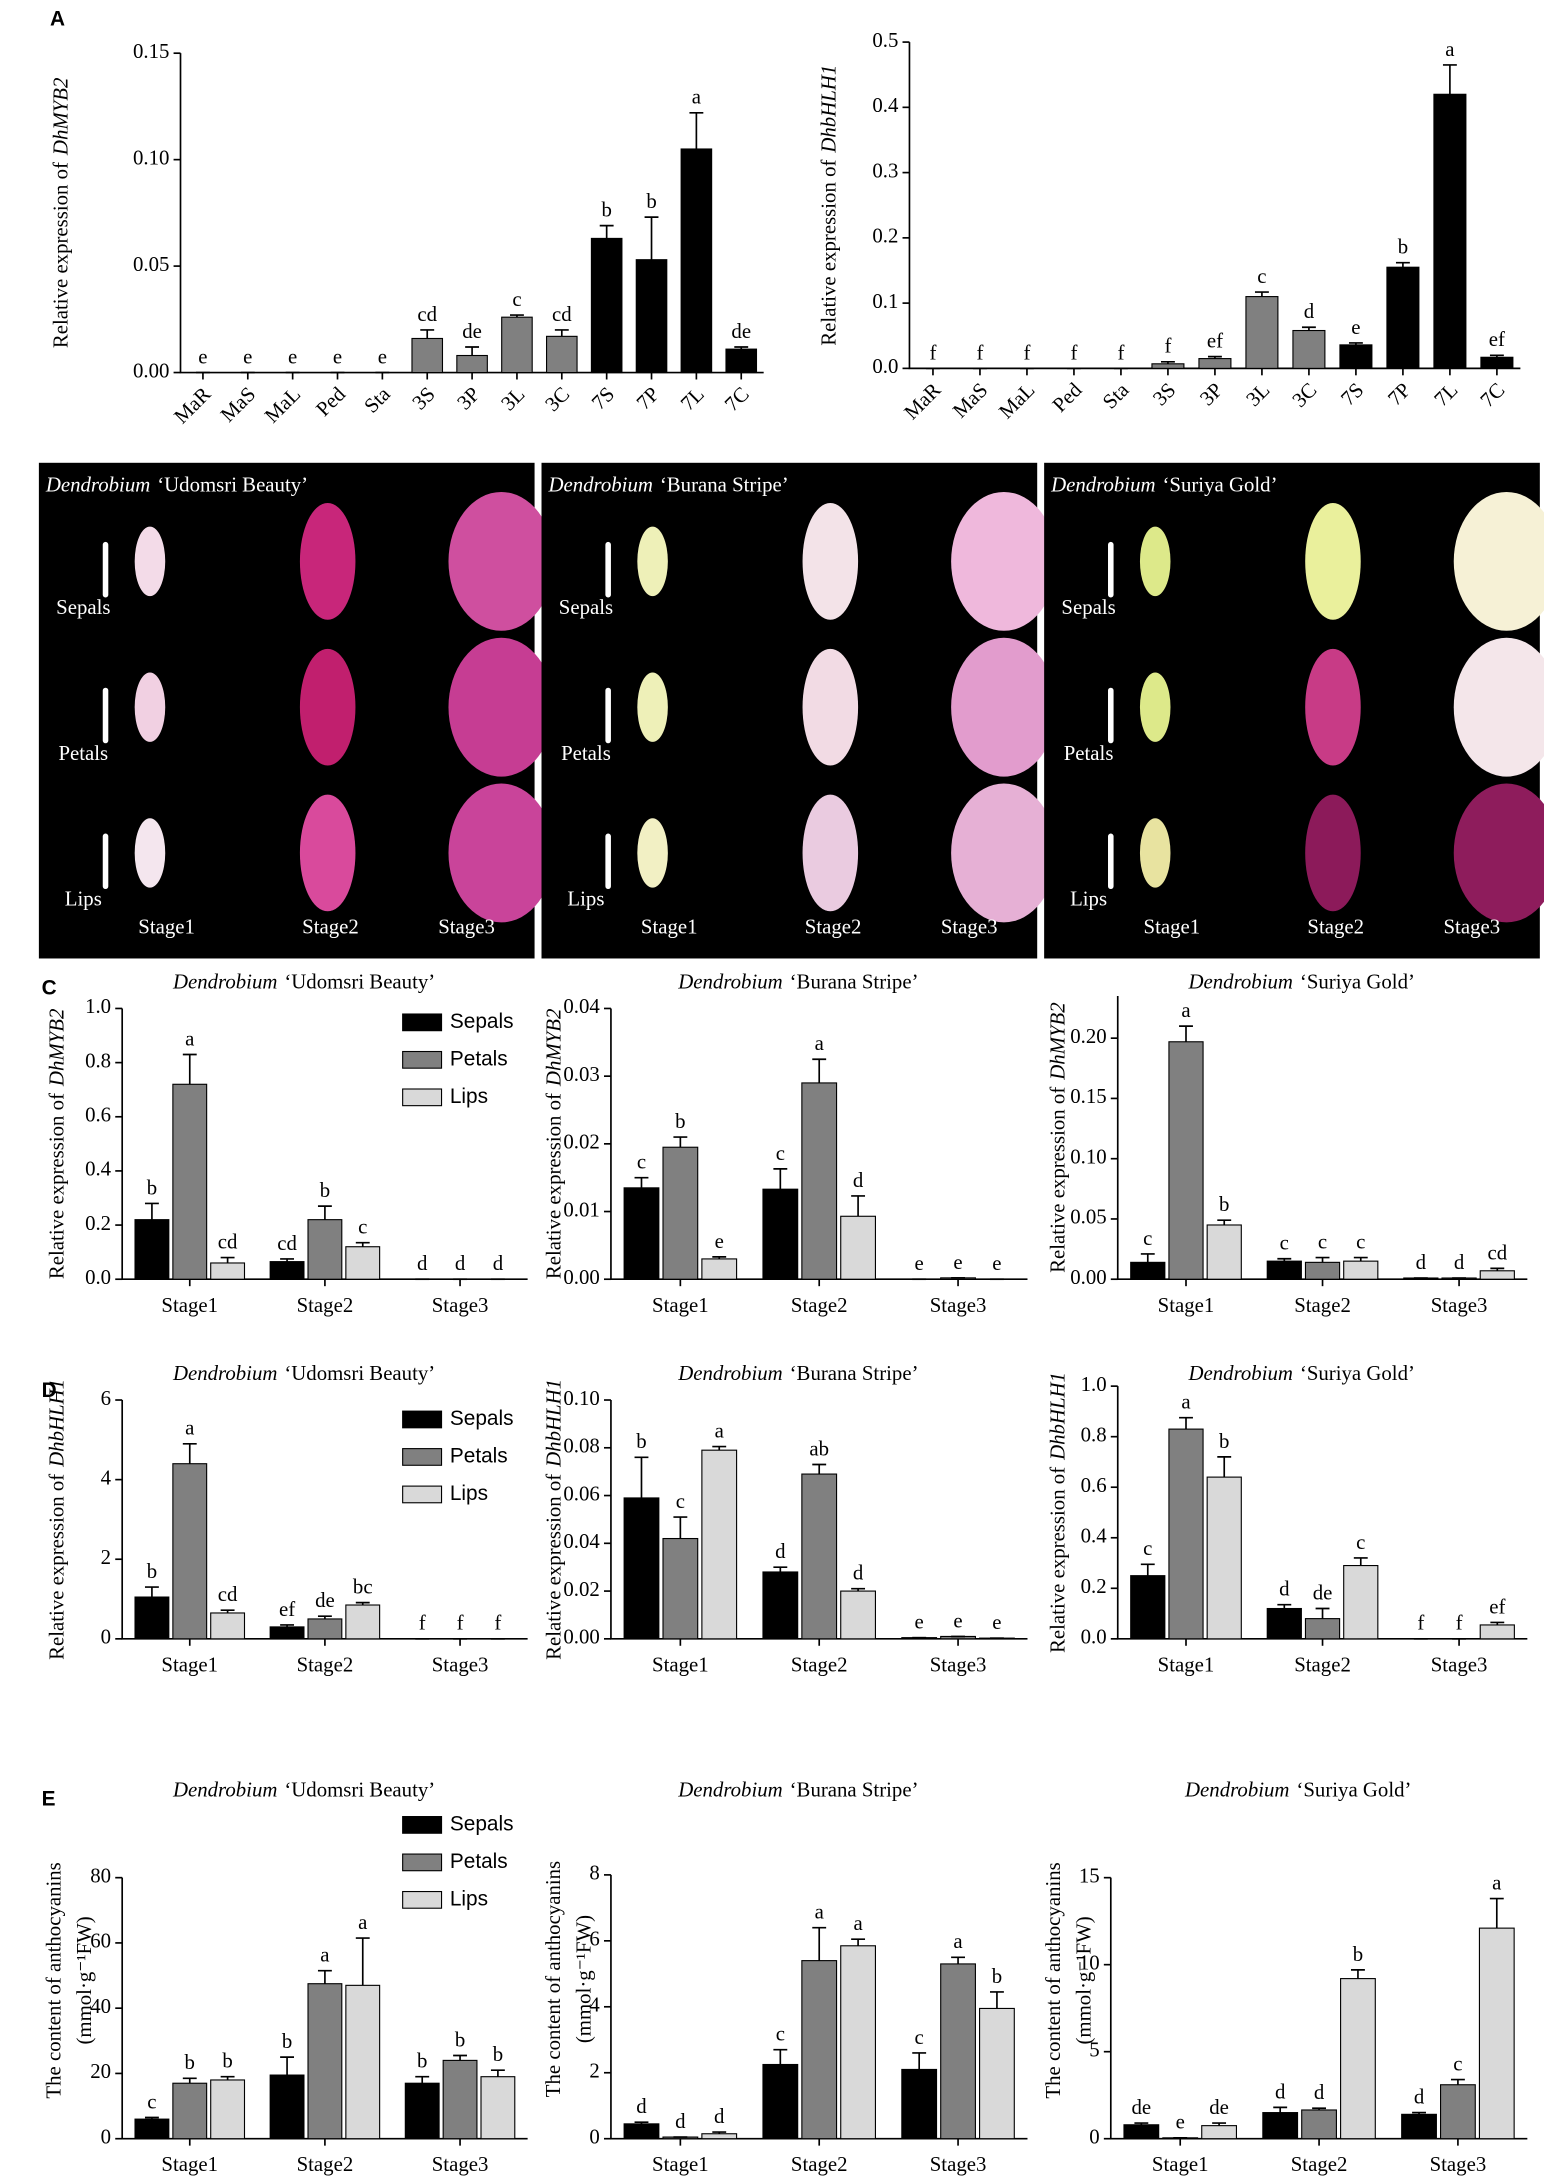 Image resolution: width=1544 pixels, height=2178 pixels. Describe the element at coordinates (84, 1980) in the screenshot. I see `y-axis-label: (mmol·g⁻¹FW)` at that location.